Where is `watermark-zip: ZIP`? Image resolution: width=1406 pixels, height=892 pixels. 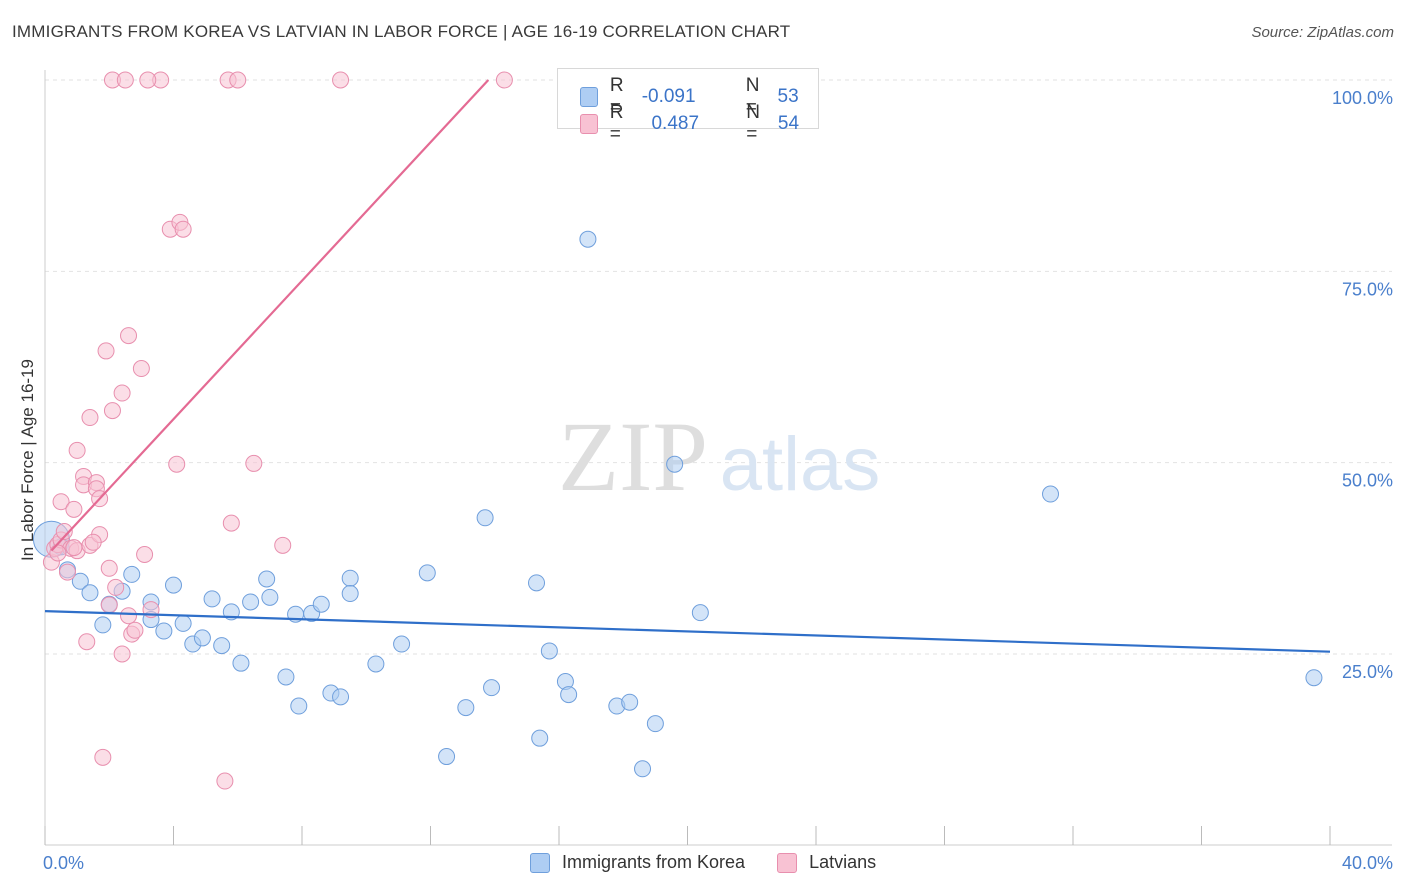 watermark-zip: ZIP is located at coordinates (633, 456).